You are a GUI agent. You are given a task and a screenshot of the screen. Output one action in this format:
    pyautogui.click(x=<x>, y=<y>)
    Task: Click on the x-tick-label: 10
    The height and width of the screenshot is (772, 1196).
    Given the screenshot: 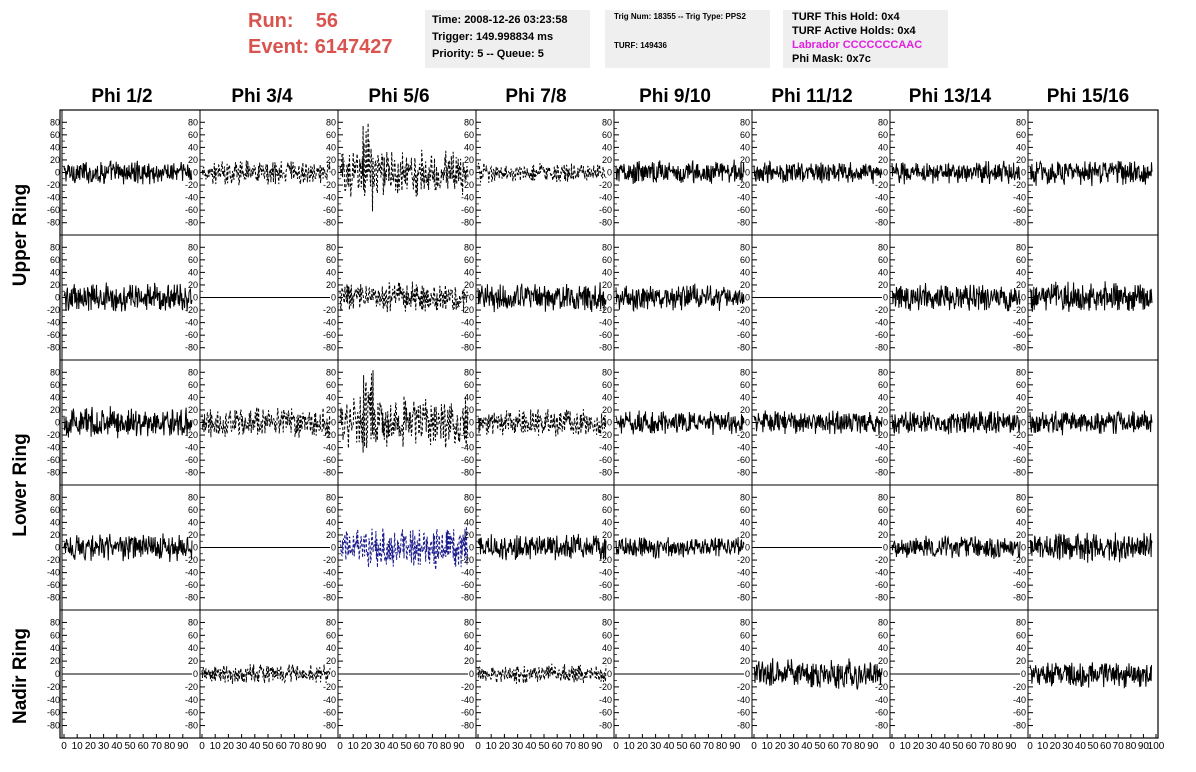 What is the action you would take?
    pyautogui.click(x=768, y=746)
    